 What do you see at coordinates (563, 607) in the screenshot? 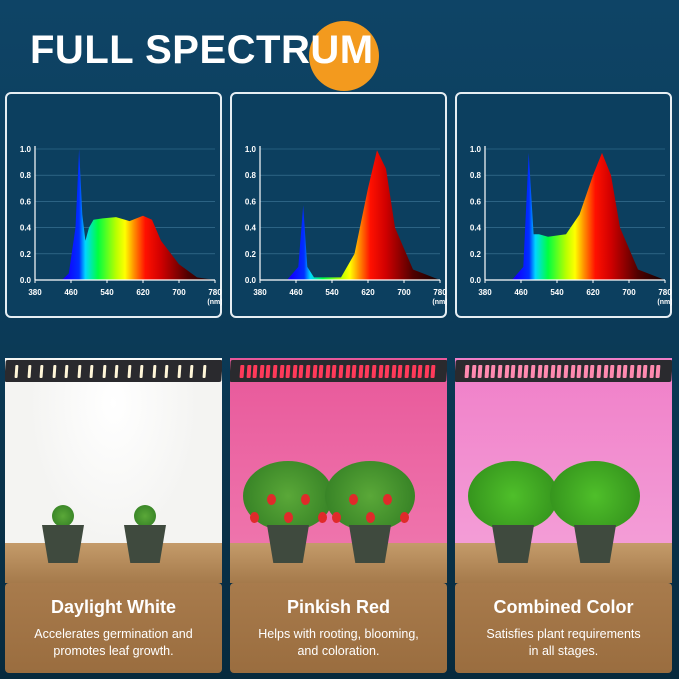
I see `mode-title: Combined Color` at bounding box center [563, 607].